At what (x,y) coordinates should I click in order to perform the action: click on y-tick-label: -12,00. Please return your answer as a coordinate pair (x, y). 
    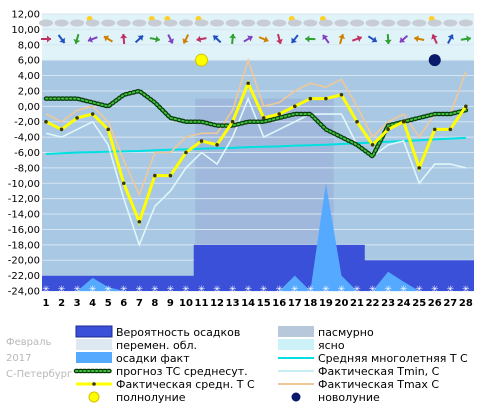
    Looking at the image, I should click on (24, 199).